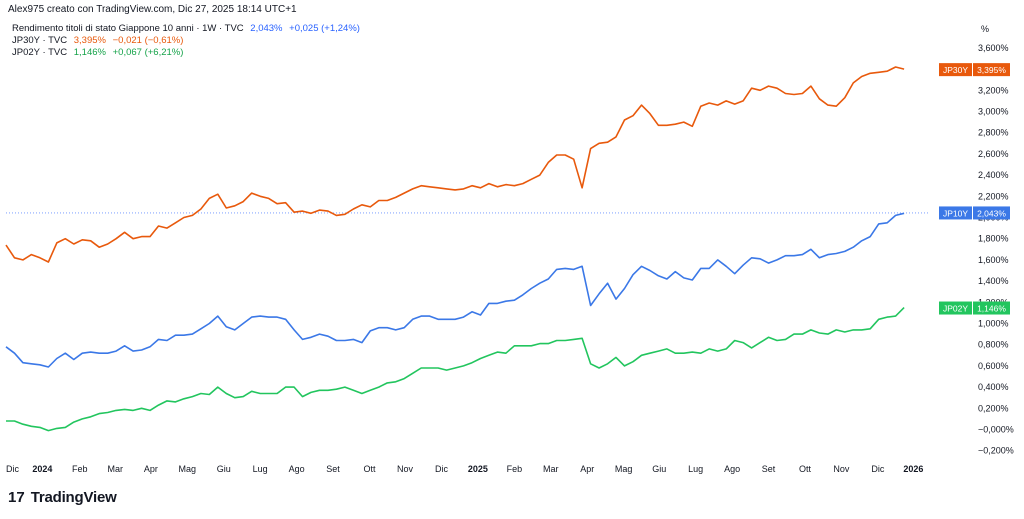 Image resolution: width=1024 pixels, height=519 pixels. I want to click on tradingview-wordmark: TradingView, so click(73, 497).